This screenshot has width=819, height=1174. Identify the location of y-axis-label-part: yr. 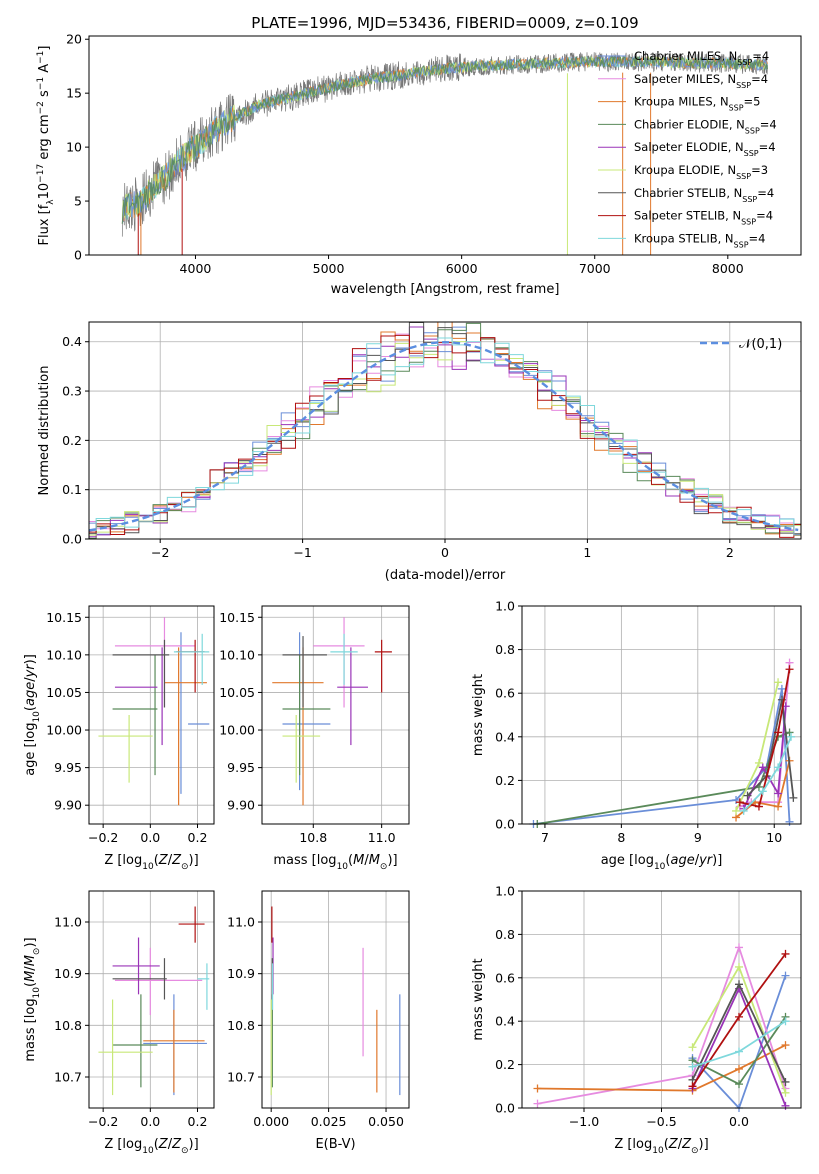
(30, 671).